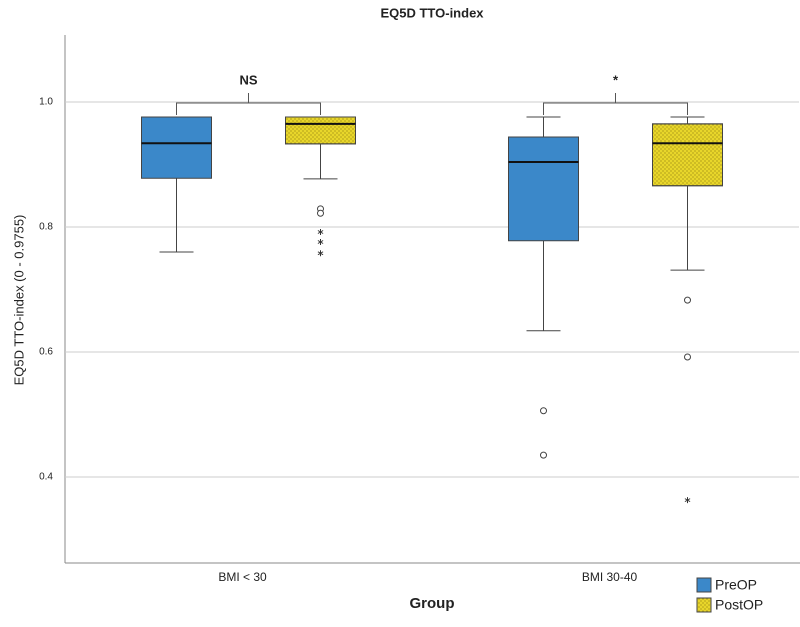 This screenshot has width=800, height=627. What do you see at coordinates (739, 605) in the screenshot?
I see `legend-label: PostOP` at bounding box center [739, 605].